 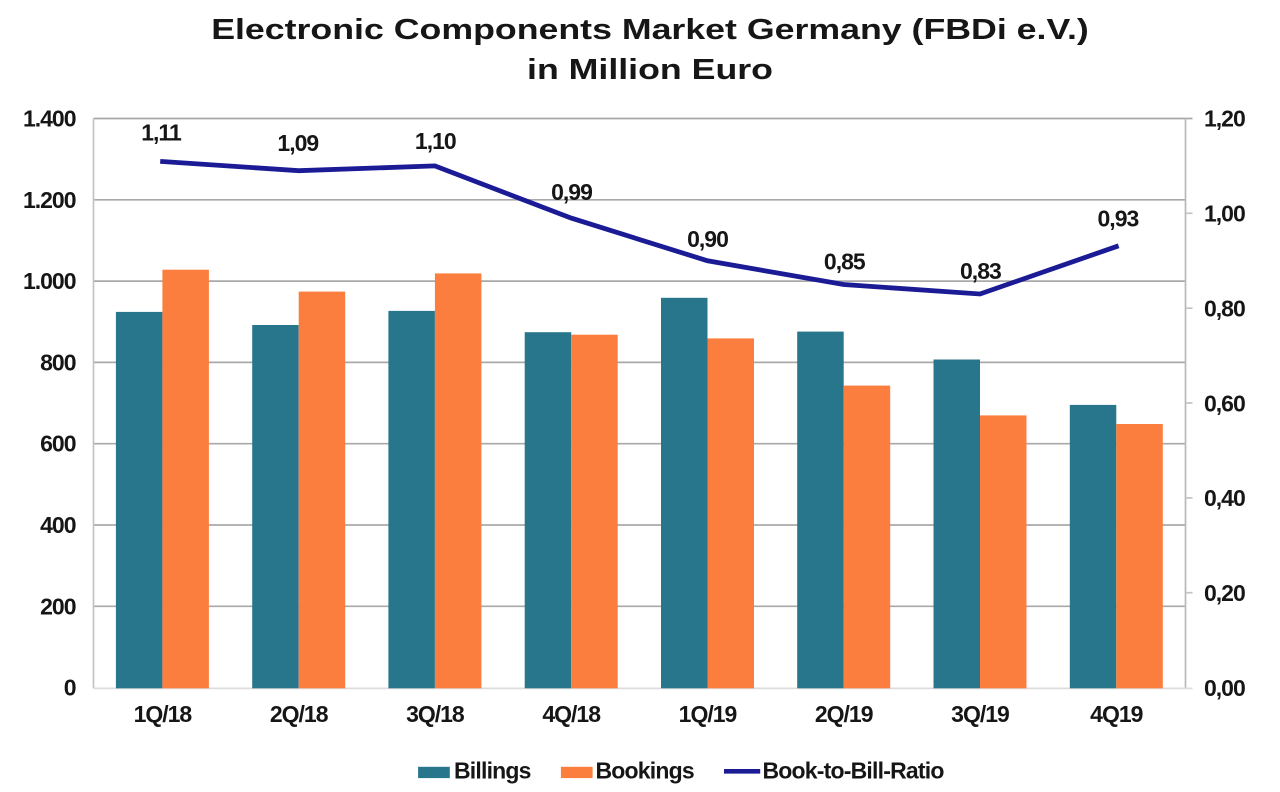 I want to click on svg-text: 0,20, so click(x=1224, y=593).